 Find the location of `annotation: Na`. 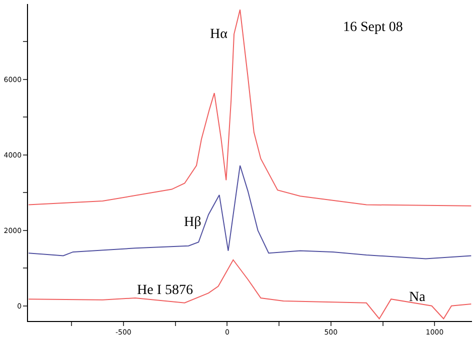

annotation: Na is located at coordinates (417, 297).